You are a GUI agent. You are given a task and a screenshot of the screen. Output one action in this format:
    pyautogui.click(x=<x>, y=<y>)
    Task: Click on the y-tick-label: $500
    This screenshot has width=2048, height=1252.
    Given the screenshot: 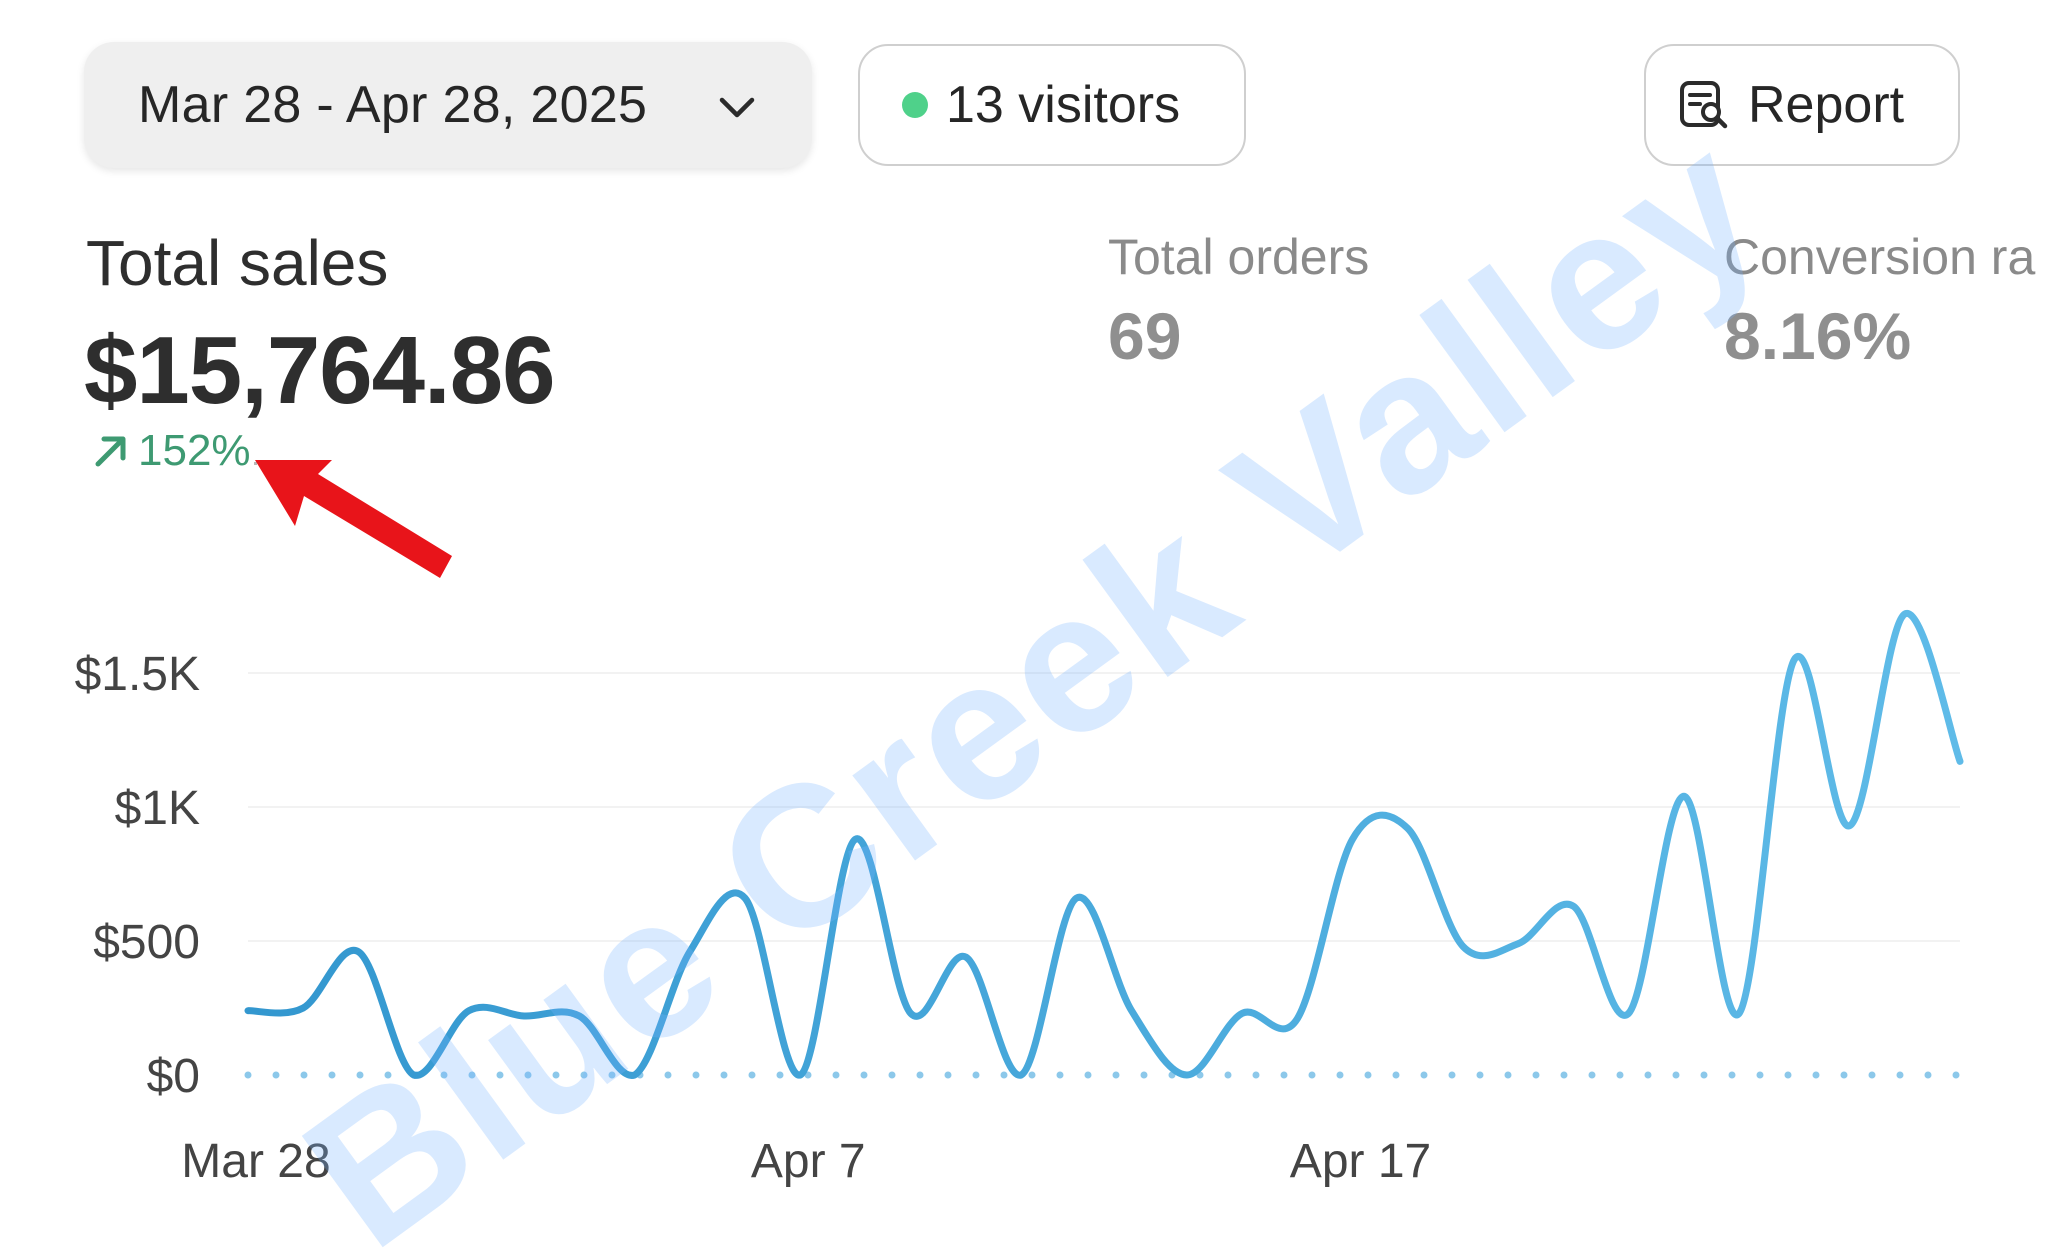 What is the action you would take?
    pyautogui.click(x=146, y=942)
    